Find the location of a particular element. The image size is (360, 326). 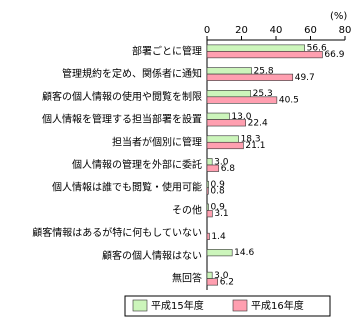

category-label: 管理規約を定め、関係者に通知 is located at coordinates (132, 73).